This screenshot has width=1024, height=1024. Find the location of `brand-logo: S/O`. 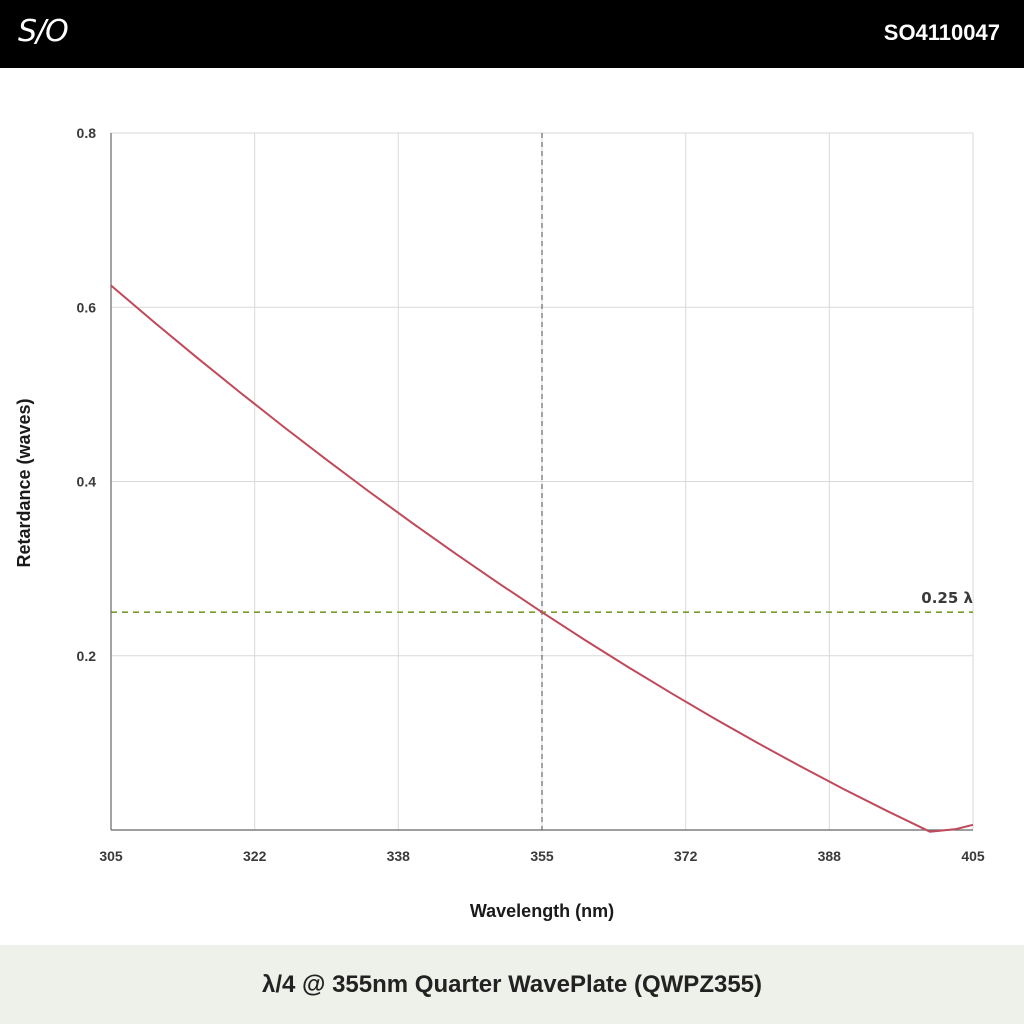

brand-logo: S/O is located at coordinates (43, 31).